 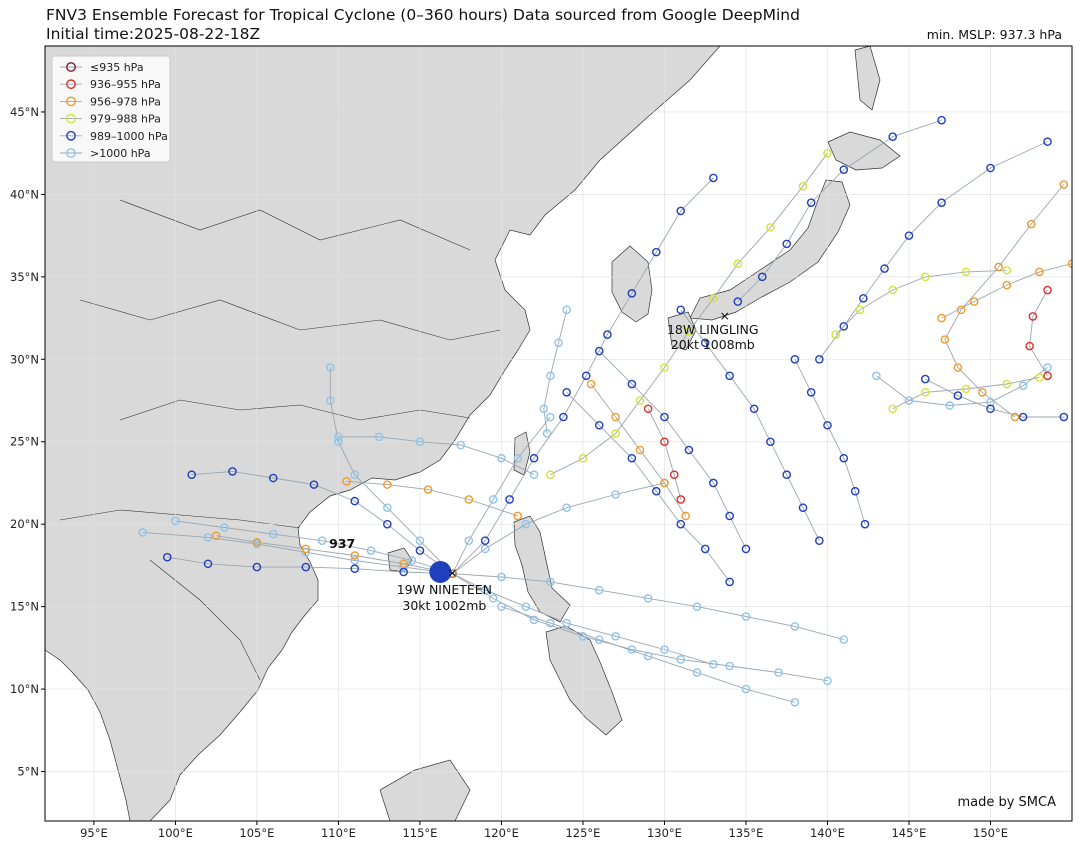 What do you see at coordinates (24, 689) in the screenshot?
I see `lat-tick-label: 10°N` at bounding box center [24, 689].